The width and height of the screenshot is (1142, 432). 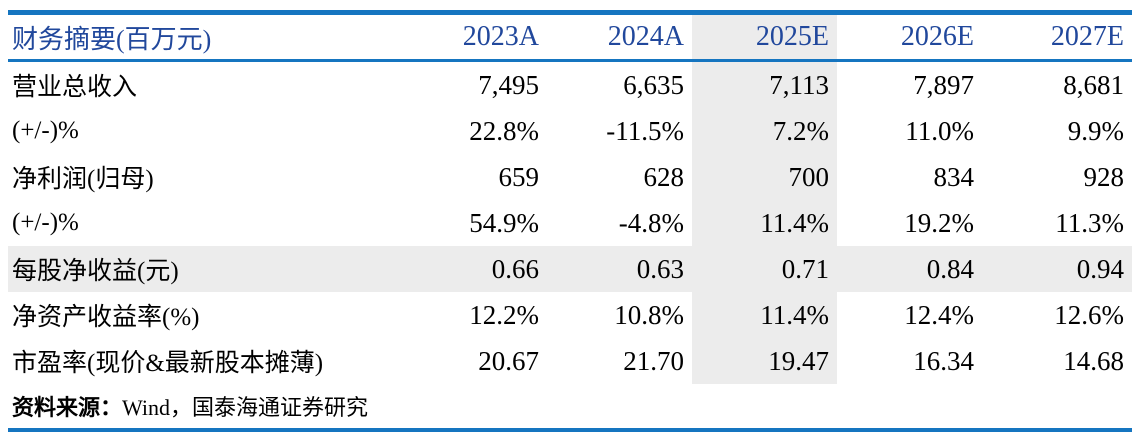 I want to click on metric-value: 11.0%, so click(x=939, y=130).